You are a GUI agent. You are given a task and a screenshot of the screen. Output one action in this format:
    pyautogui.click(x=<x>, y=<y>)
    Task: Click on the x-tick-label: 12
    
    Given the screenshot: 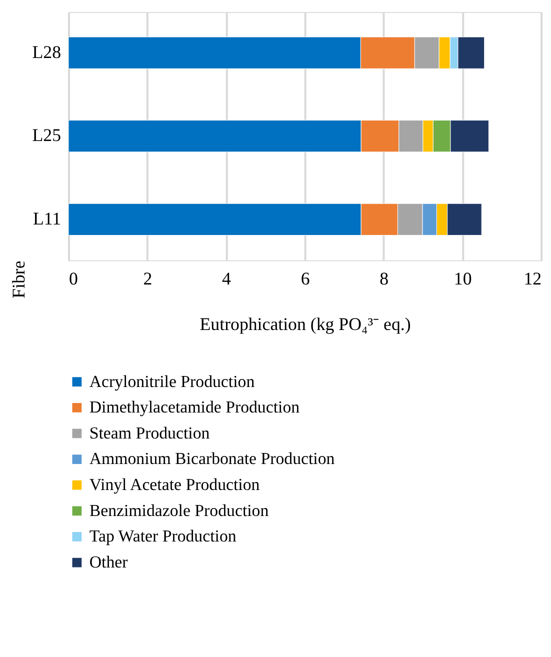 What is the action you would take?
    pyautogui.click(x=533, y=278)
    